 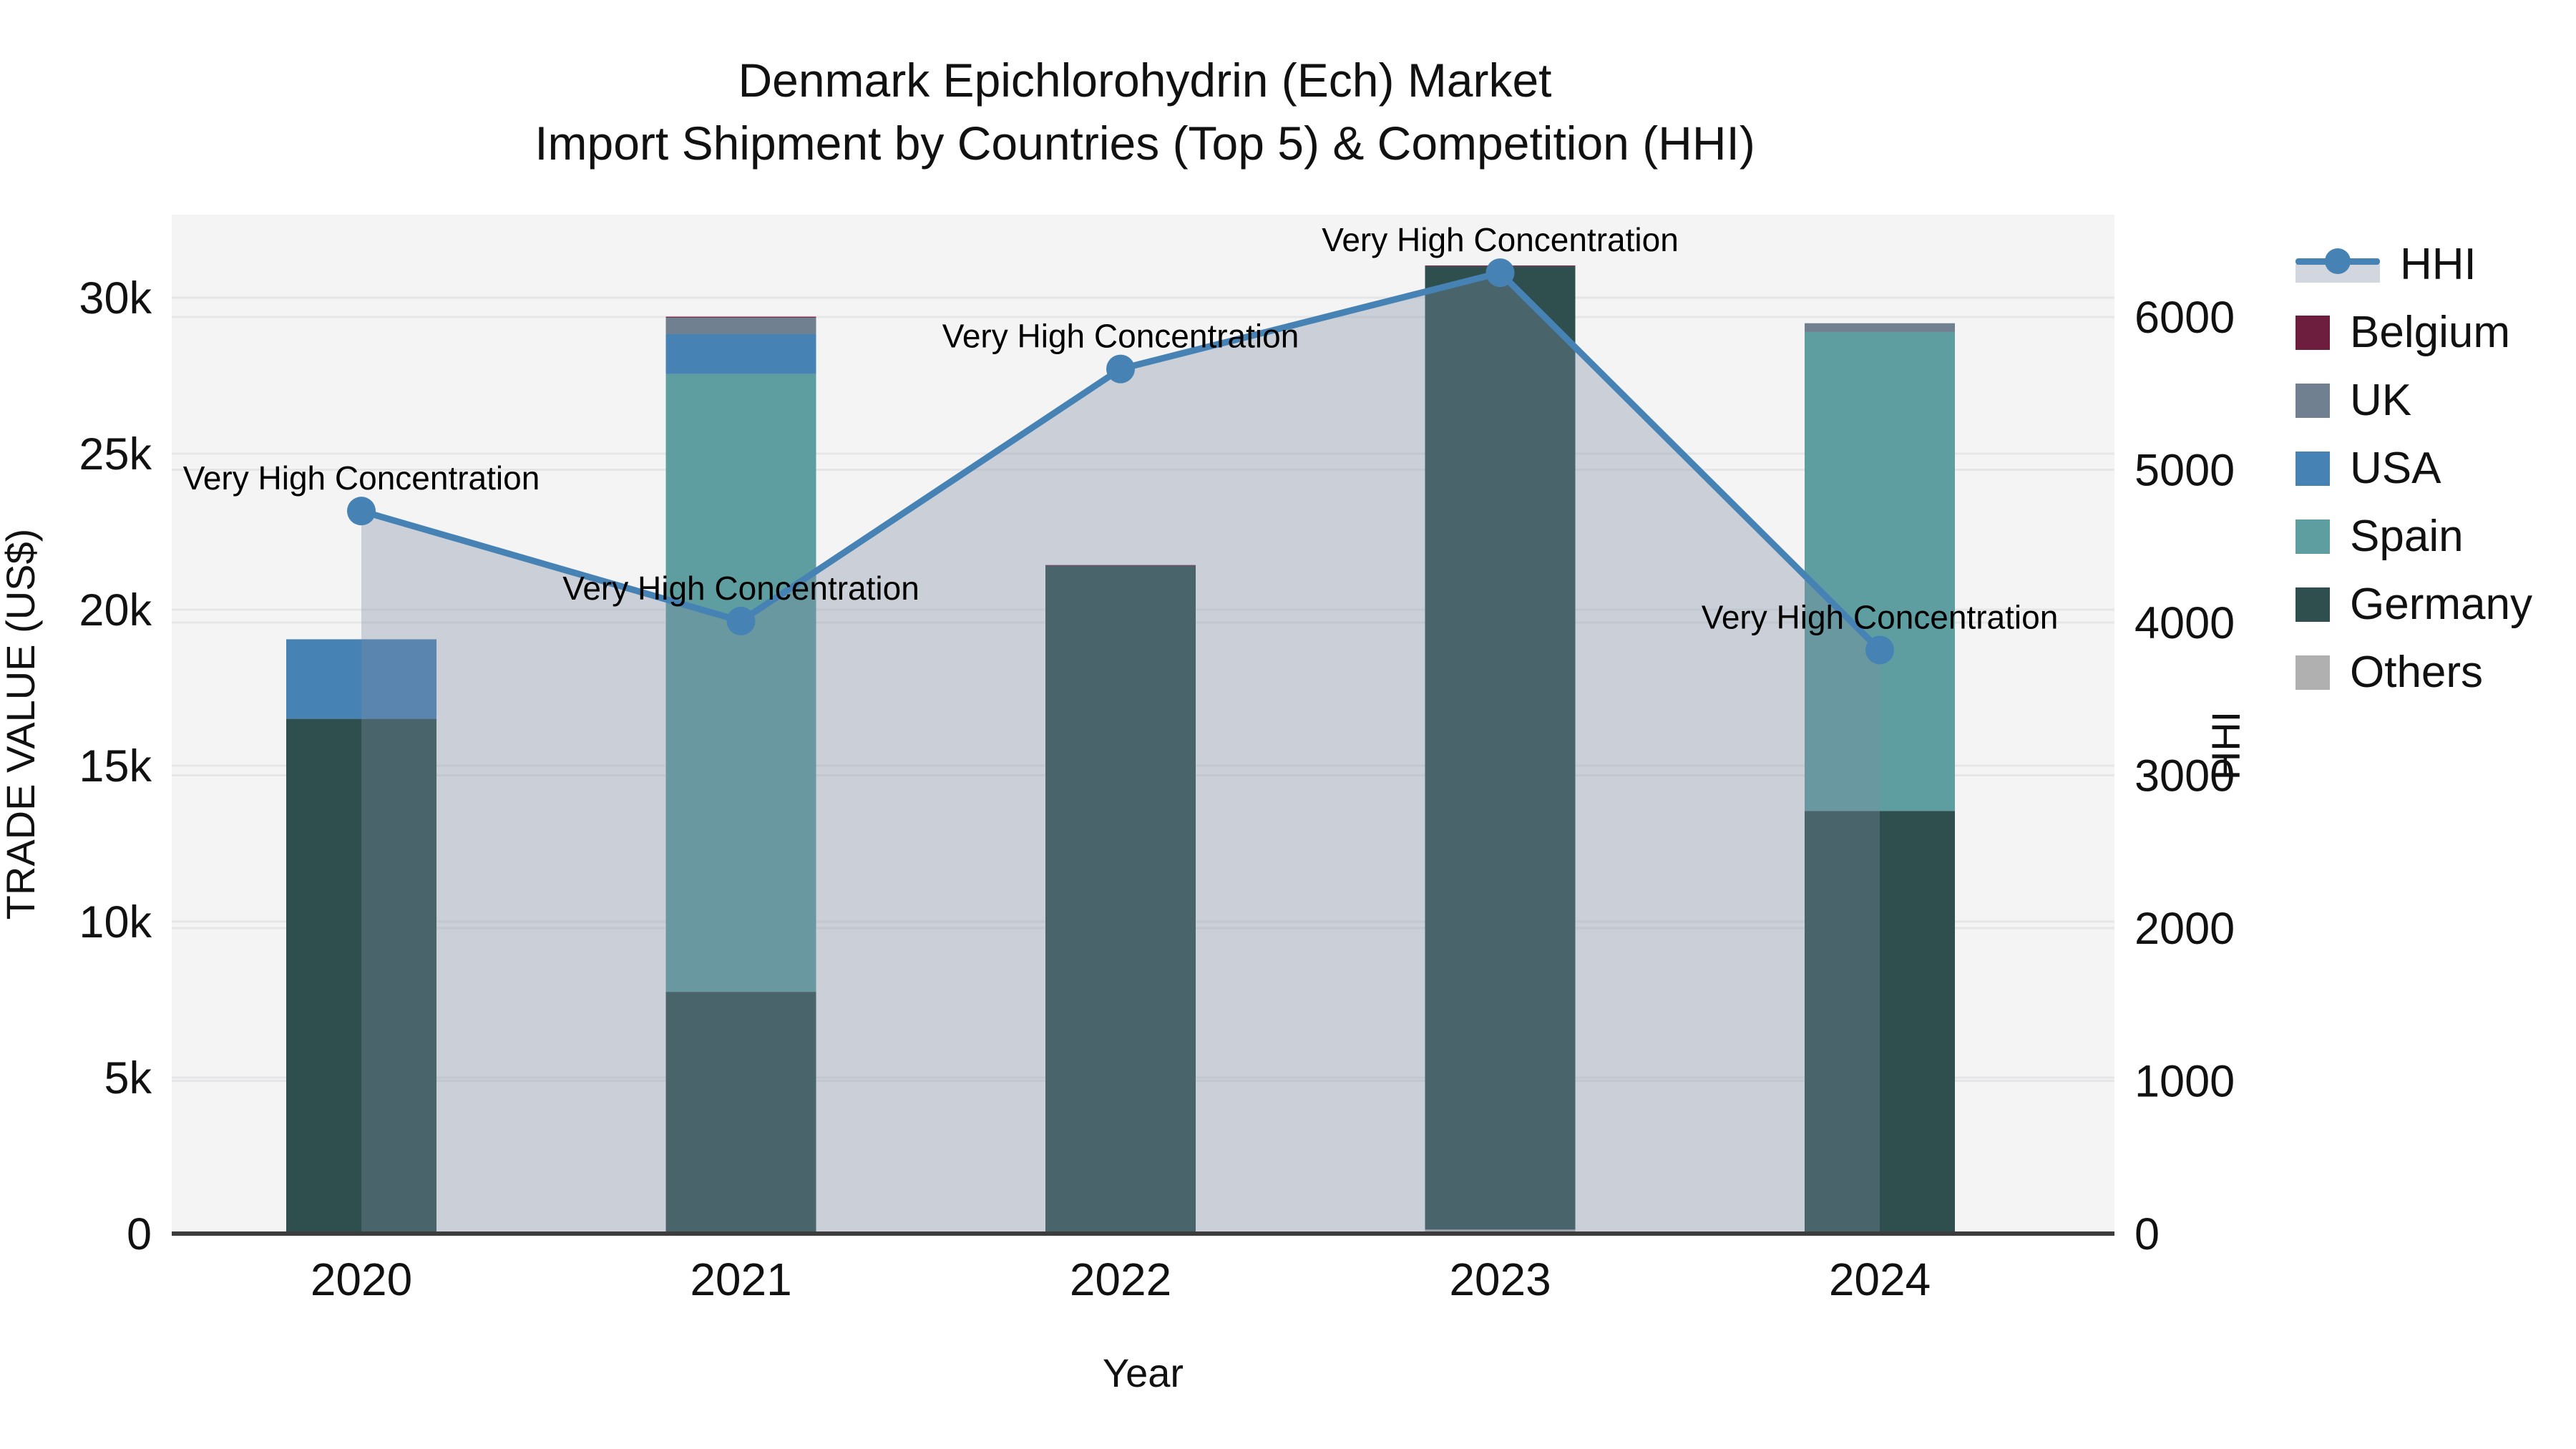 I want to click on x-tick-label-2020: 2020, so click(x=361, y=1279).